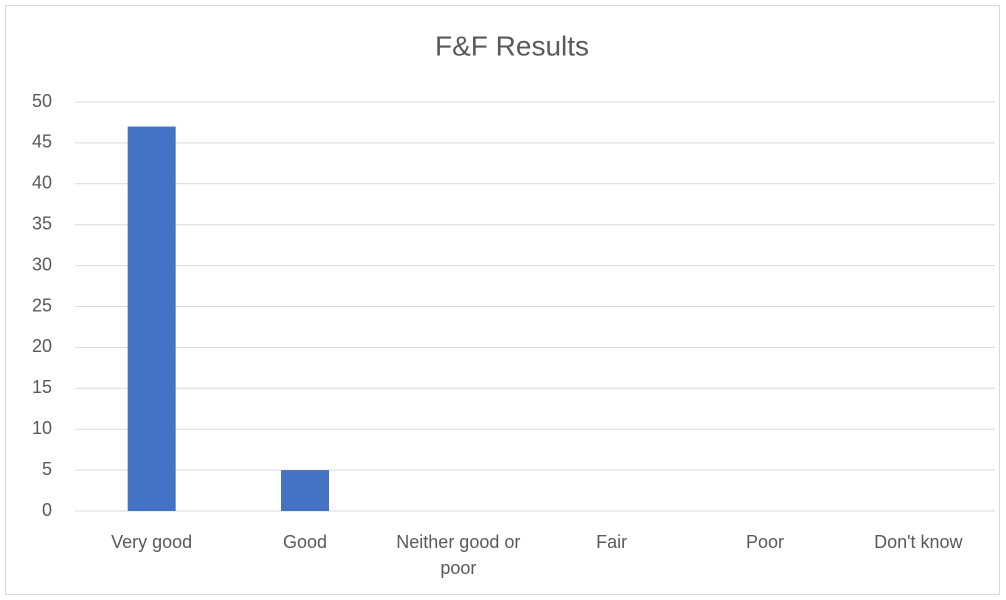 This screenshot has height=600, width=1006. Describe the element at coordinates (42, 142) in the screenshot. I see `y-tick-label: 45` at that location.